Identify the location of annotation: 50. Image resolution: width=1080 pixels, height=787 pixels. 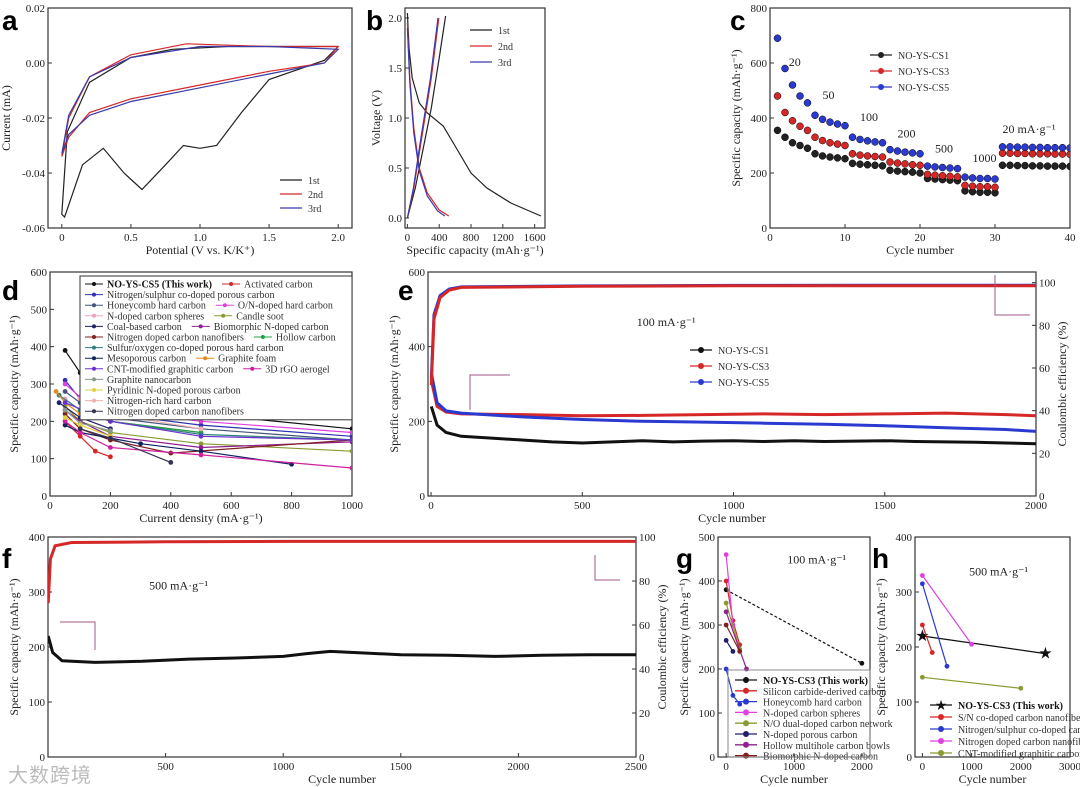
(829, 95).